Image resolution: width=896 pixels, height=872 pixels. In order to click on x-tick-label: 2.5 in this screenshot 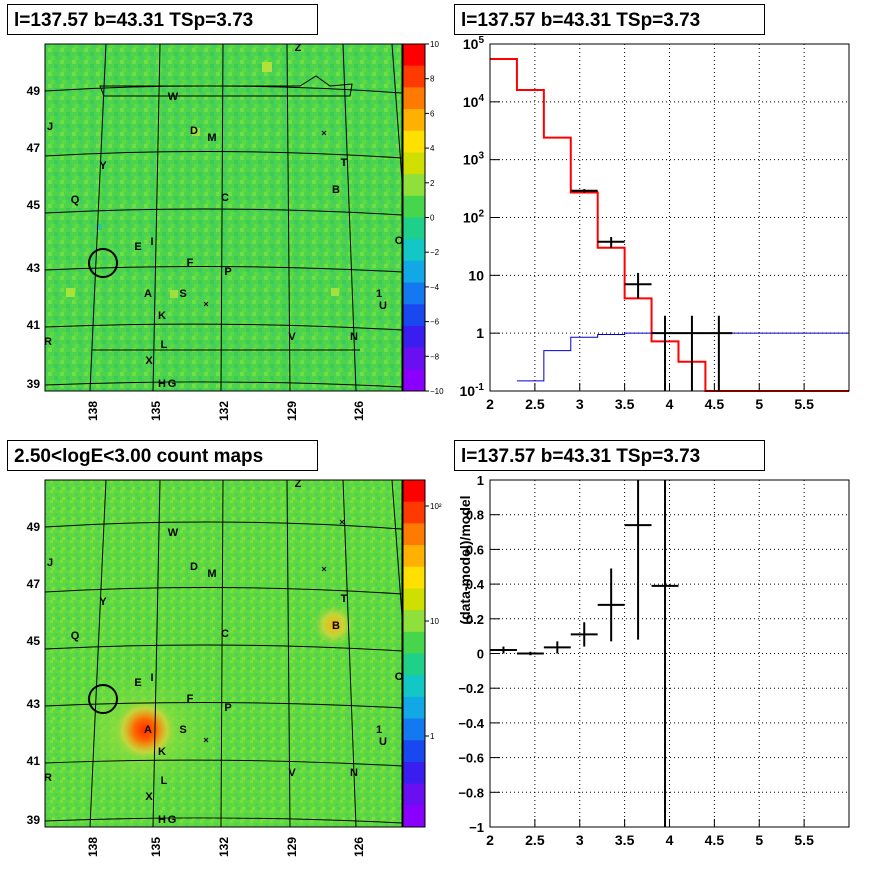, I will do `click(535, 404)`.